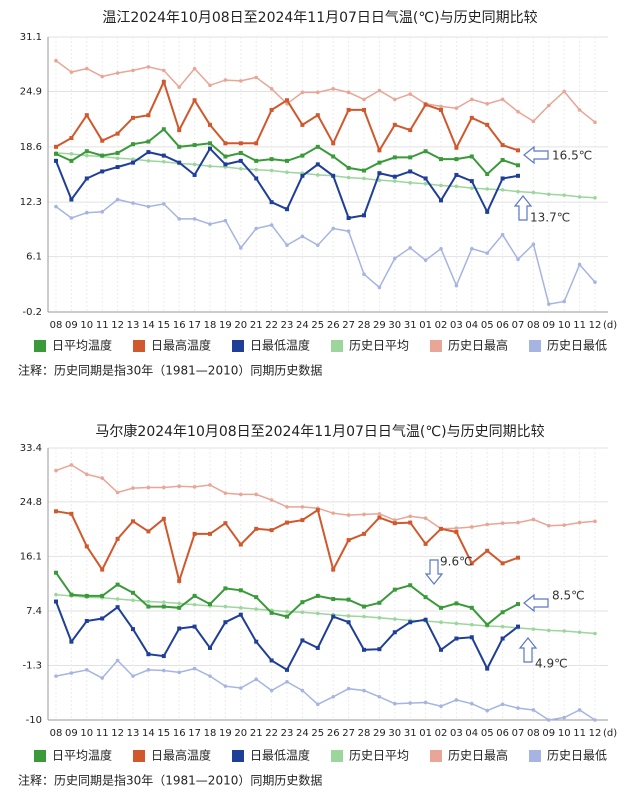 This screenshot has width=640, height=806. Describe the element at coordinates (394, 325) in the screenshot. I see `x-tick-label: 30` at that location.